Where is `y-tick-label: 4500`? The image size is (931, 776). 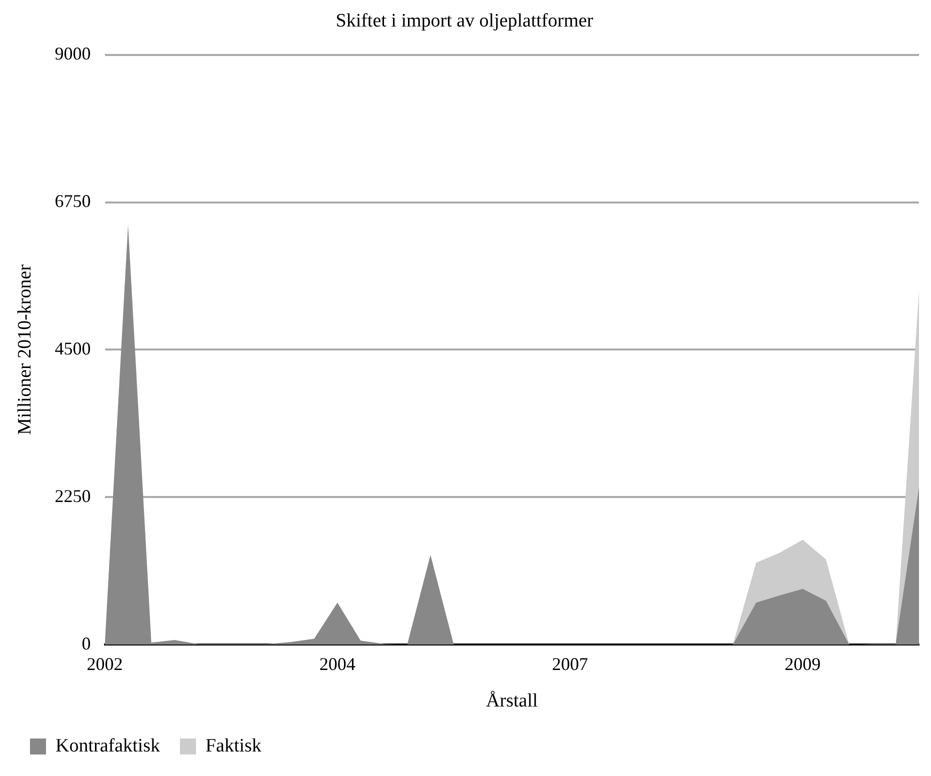 y-tick-label: 4500 is located at coordinates (72, 348).